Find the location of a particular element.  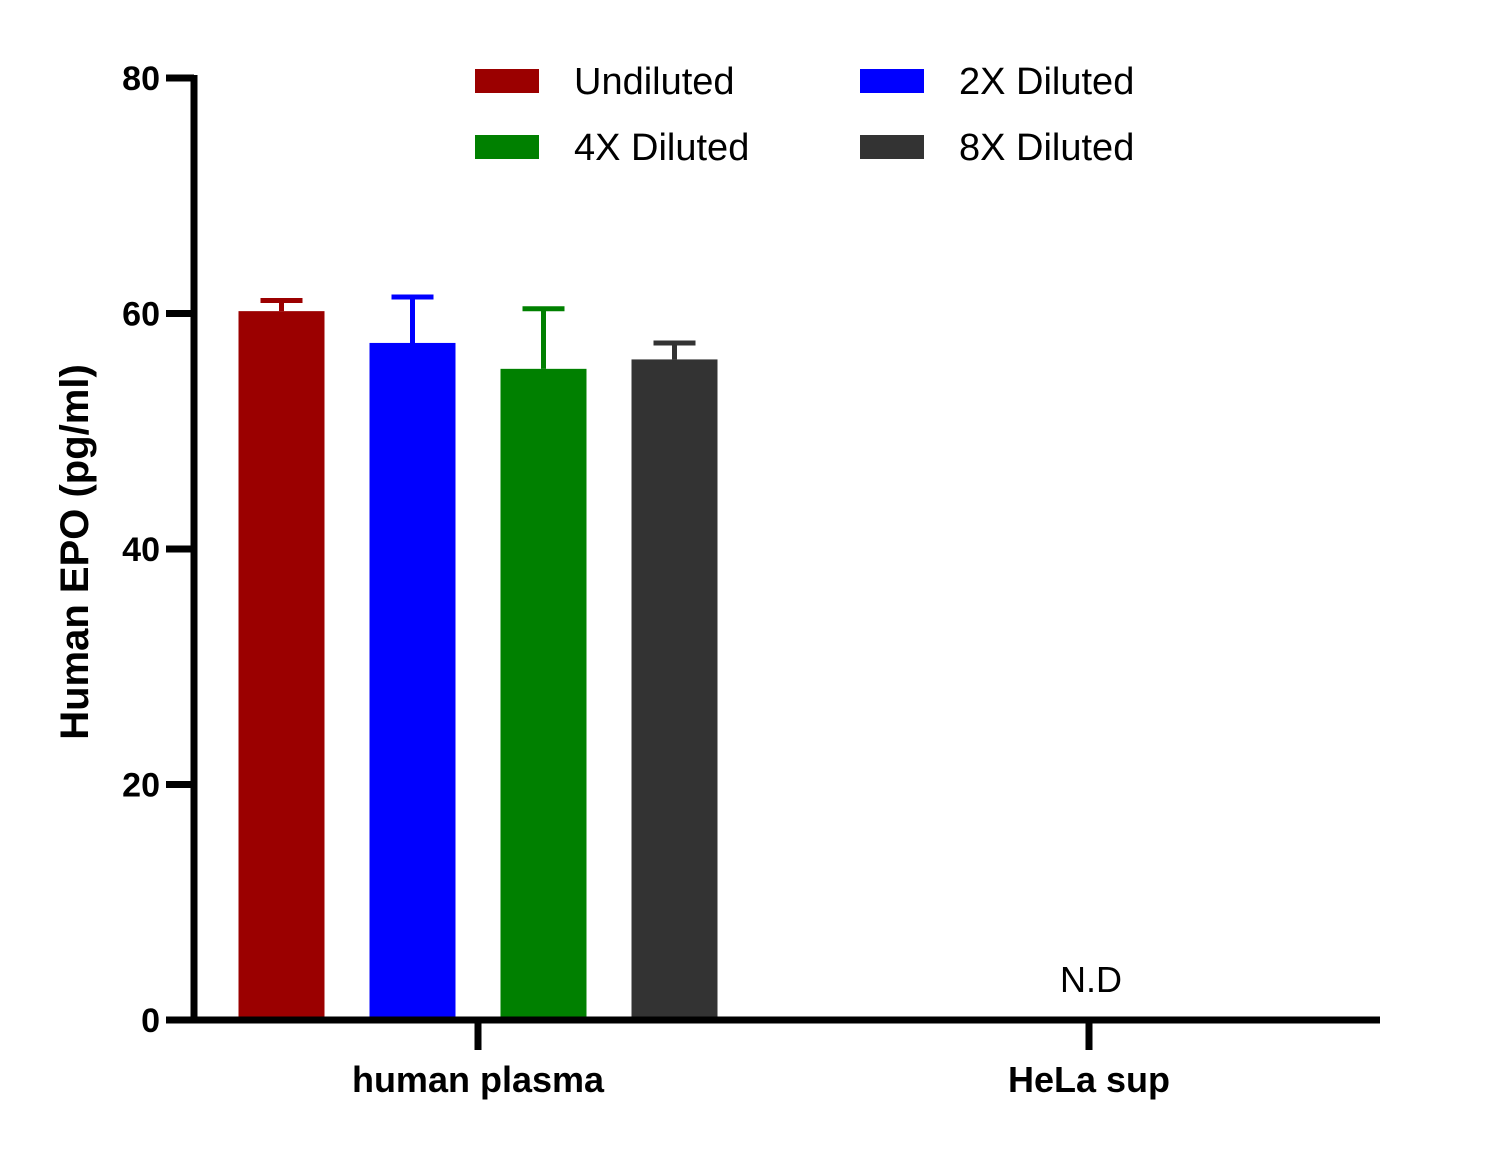

x-tick-label: human plasma is located at coordinates (478, 1079).